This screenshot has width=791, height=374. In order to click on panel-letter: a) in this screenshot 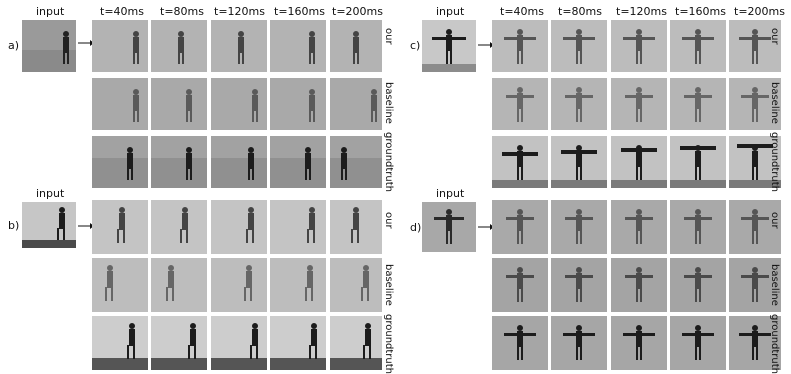, I will do `click(14, 45)`.